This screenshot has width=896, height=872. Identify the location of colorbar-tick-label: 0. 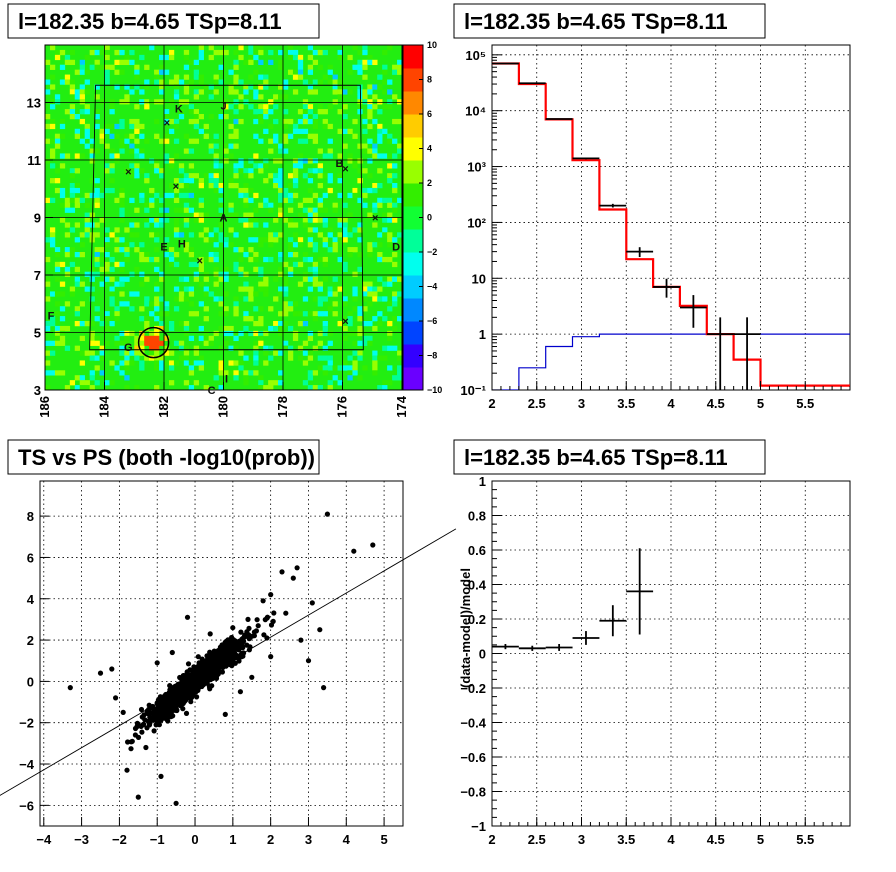
(429, 218).